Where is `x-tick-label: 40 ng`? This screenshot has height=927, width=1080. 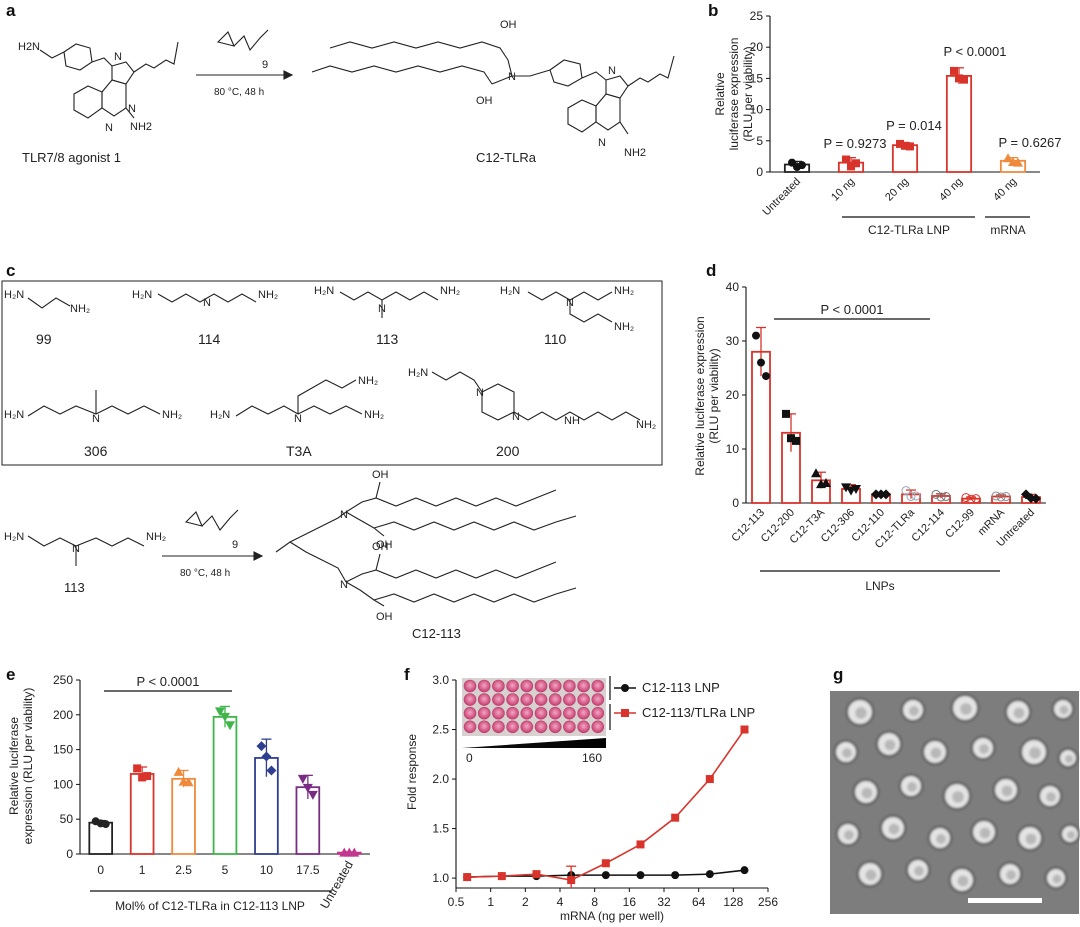 x-tick-label: 40 ng is located at coordinates (951, 190).